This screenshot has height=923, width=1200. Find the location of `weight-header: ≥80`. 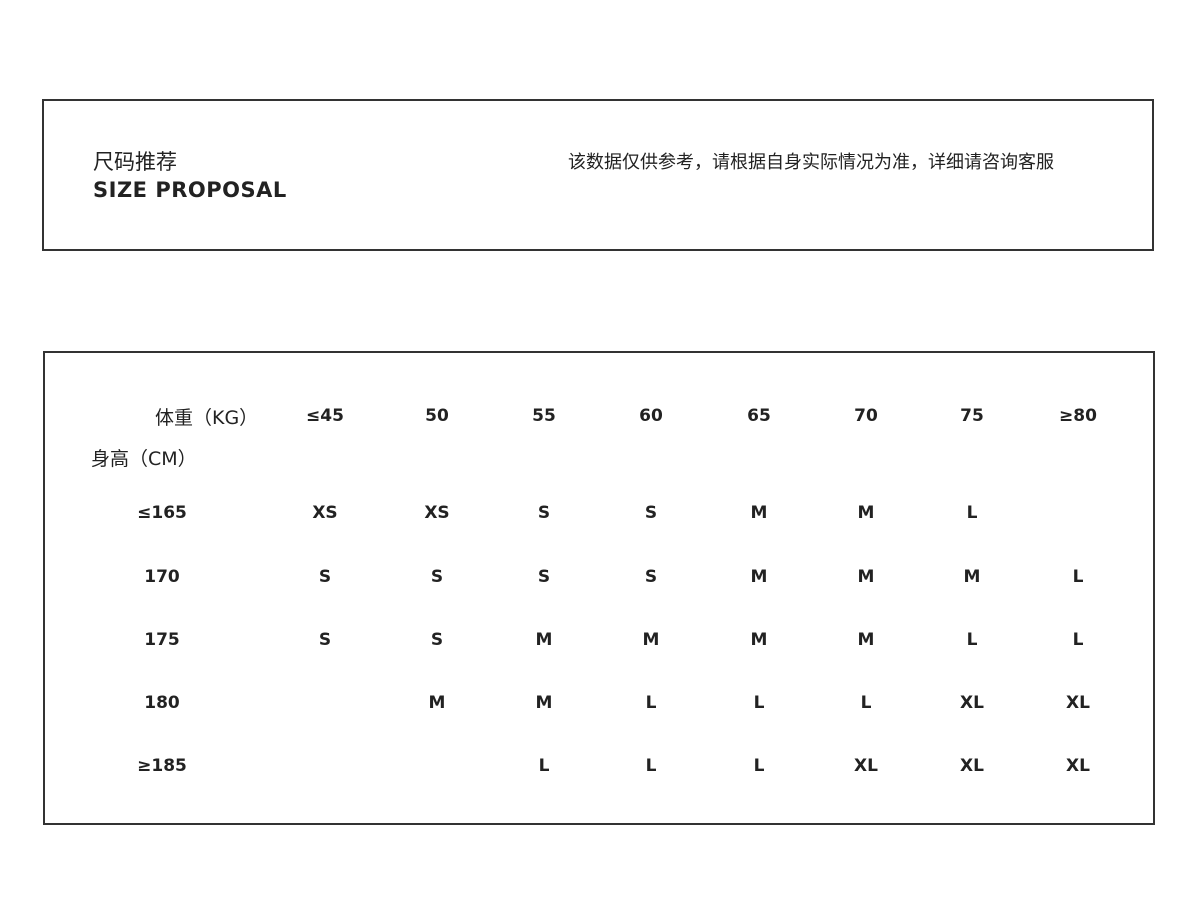

weight-header: ≥80 is located at coordinates (1078, 416).